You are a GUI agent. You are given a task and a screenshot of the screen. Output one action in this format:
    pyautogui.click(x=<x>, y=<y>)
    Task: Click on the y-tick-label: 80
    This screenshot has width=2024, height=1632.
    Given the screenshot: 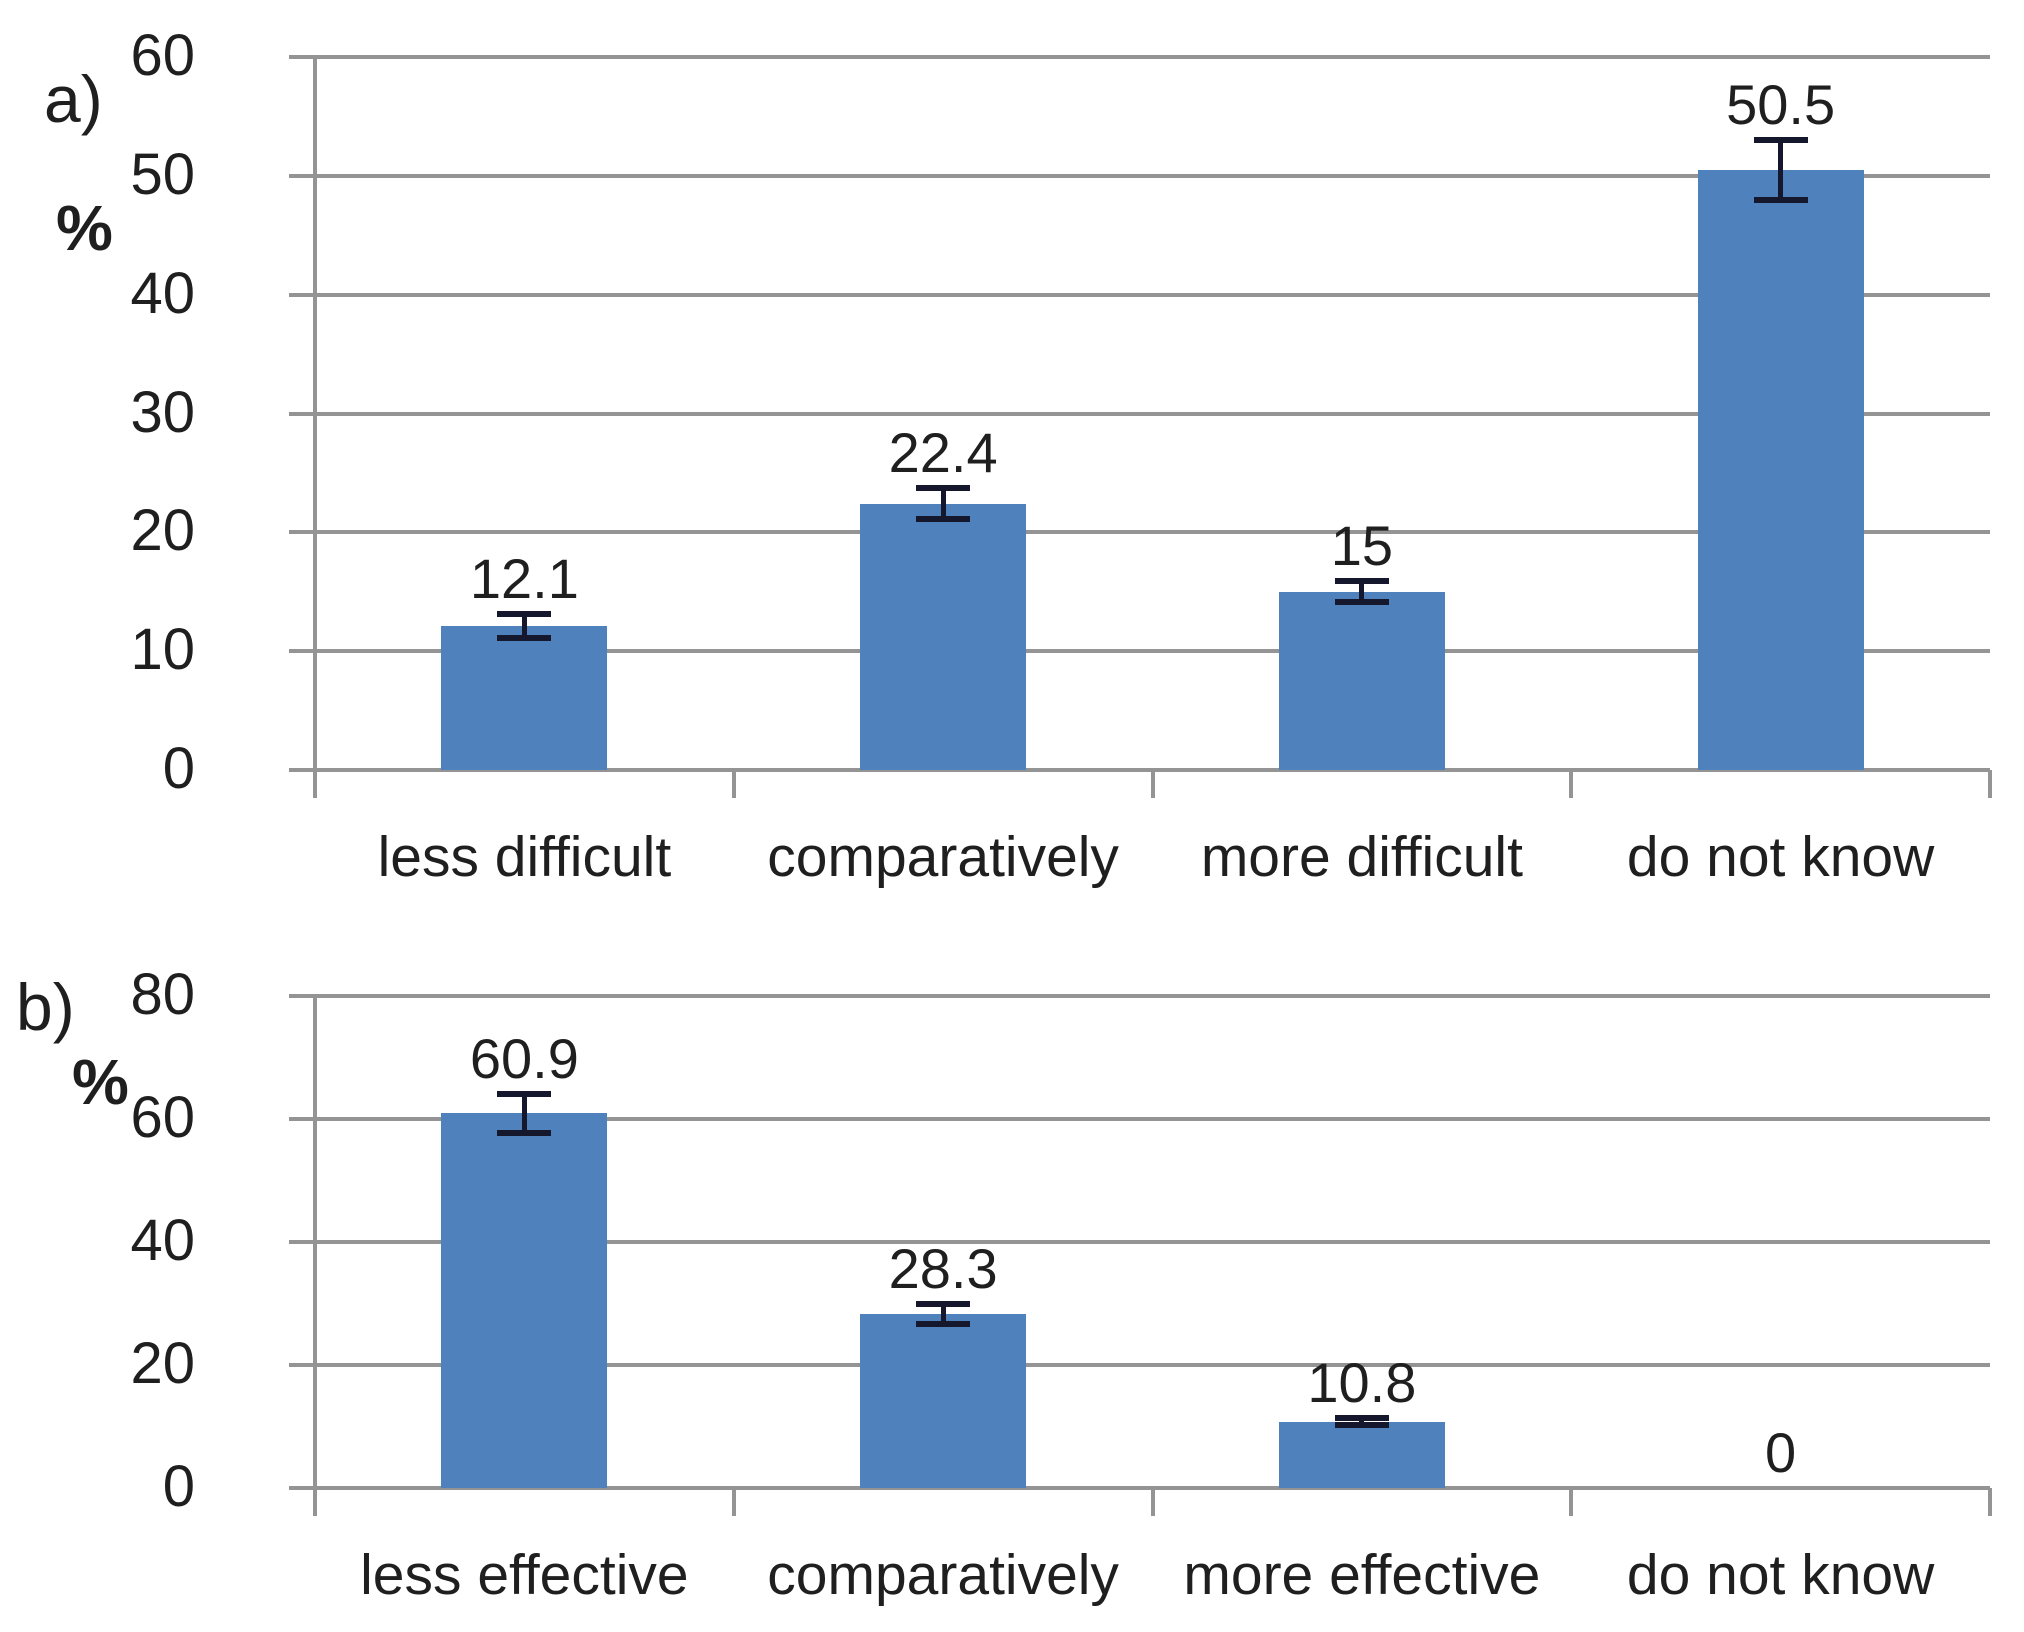 What is the action you would take?
    pyautogui.click(x=162, y=994)
    